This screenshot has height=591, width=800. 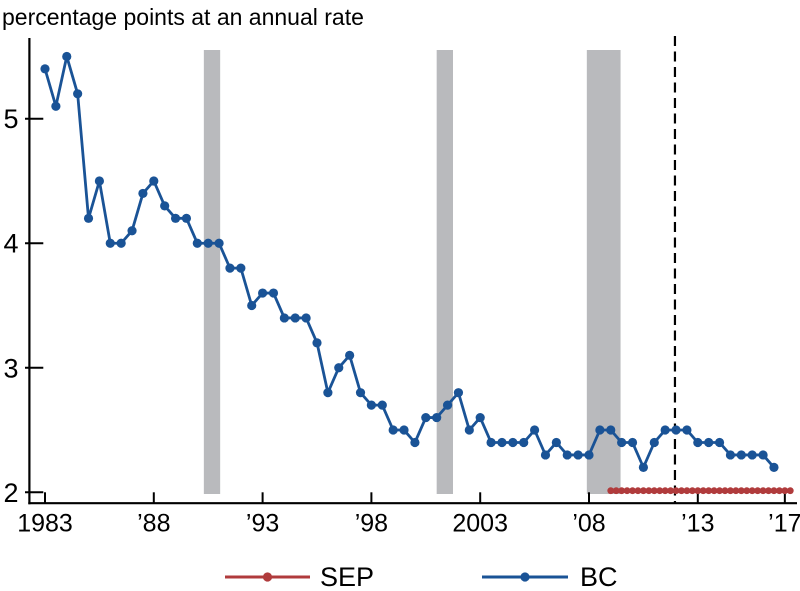 I want to click on x-tick-label: 2003, so click(x=480, y=524).